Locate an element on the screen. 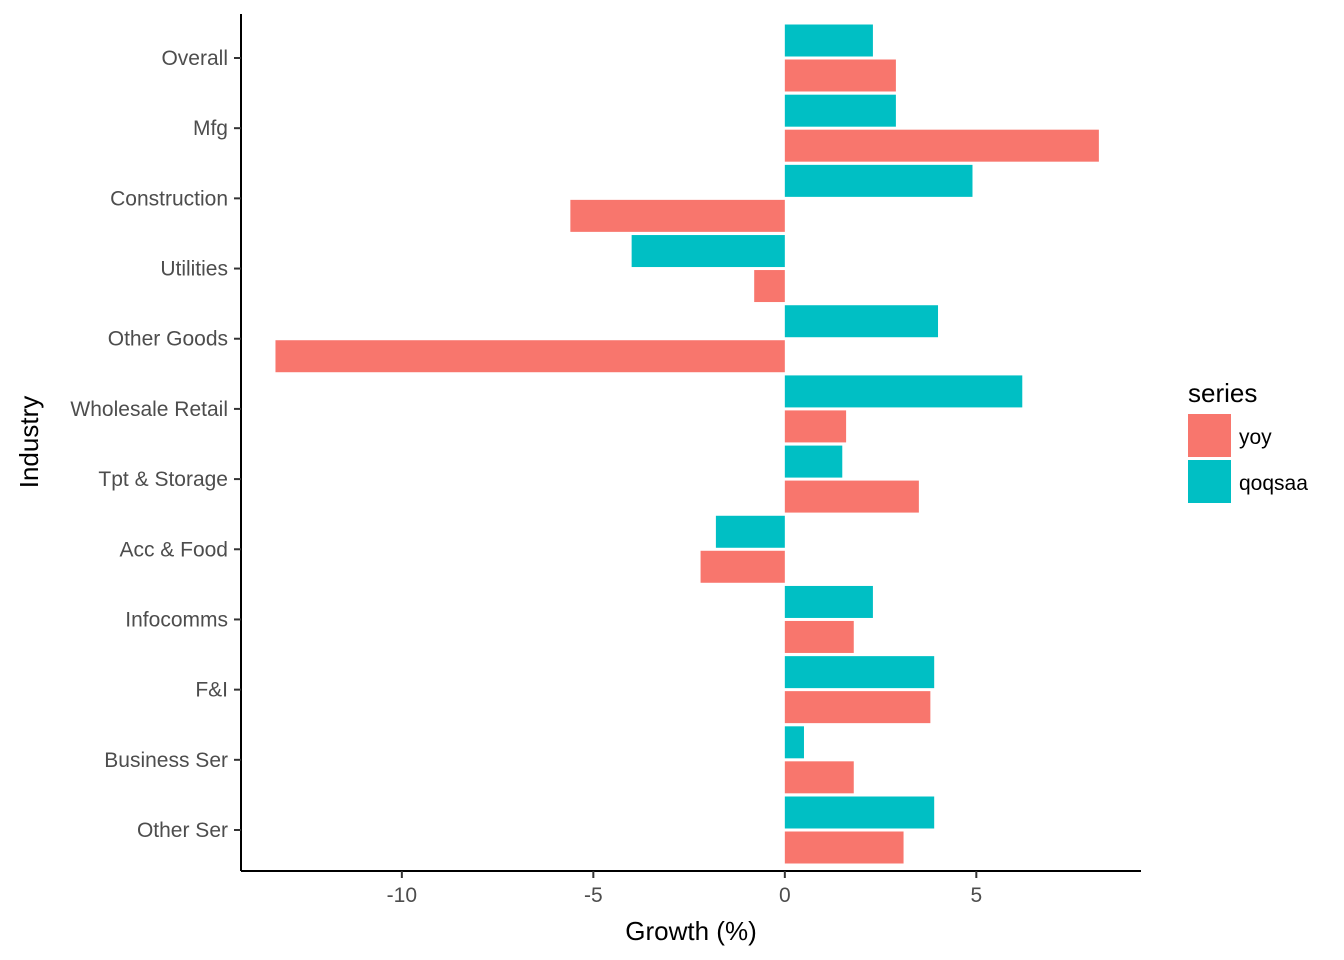 The width and height of the screenshot is (1344, 960). y-tick-label-4: Other Goods is located at coordinates (168, 339).